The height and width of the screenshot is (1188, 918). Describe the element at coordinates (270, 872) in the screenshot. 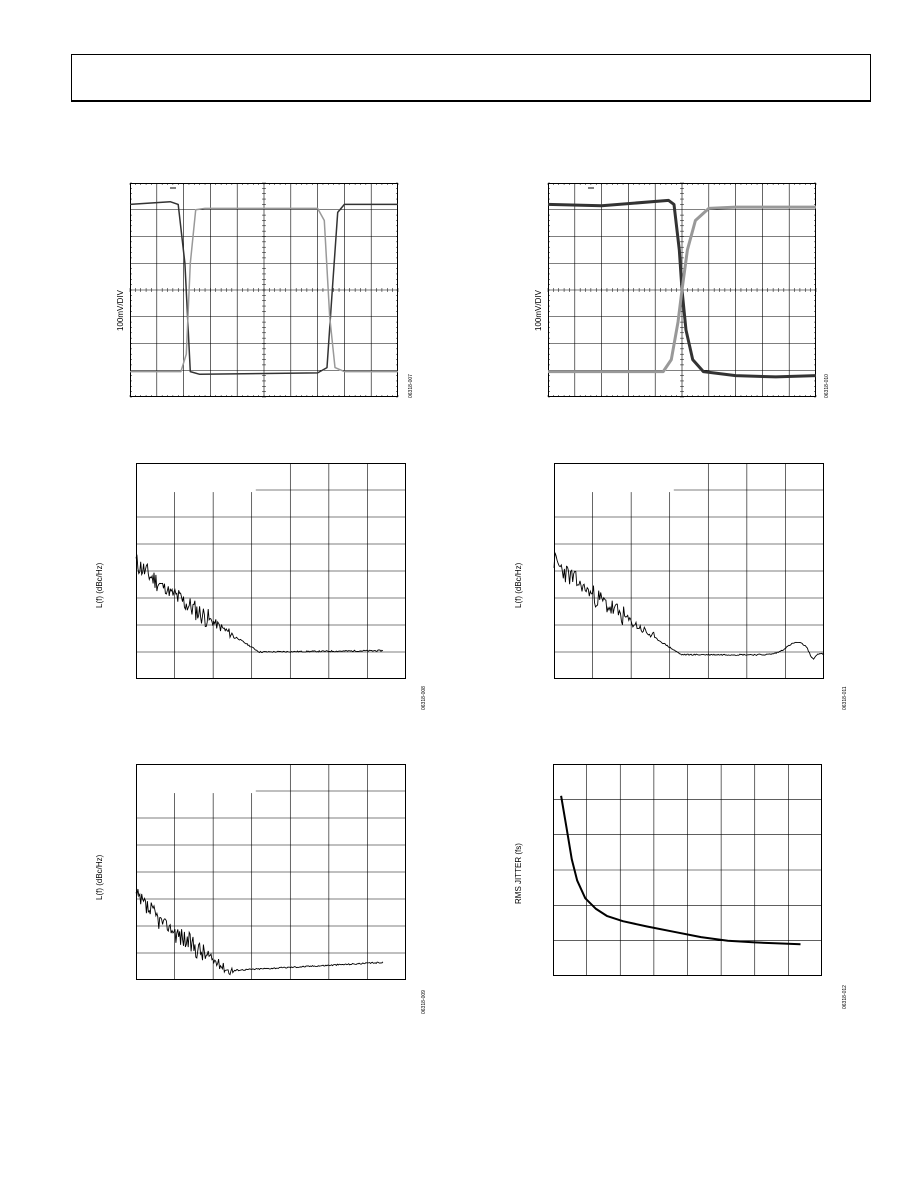

I see `chart-fig5-plot` at that location.